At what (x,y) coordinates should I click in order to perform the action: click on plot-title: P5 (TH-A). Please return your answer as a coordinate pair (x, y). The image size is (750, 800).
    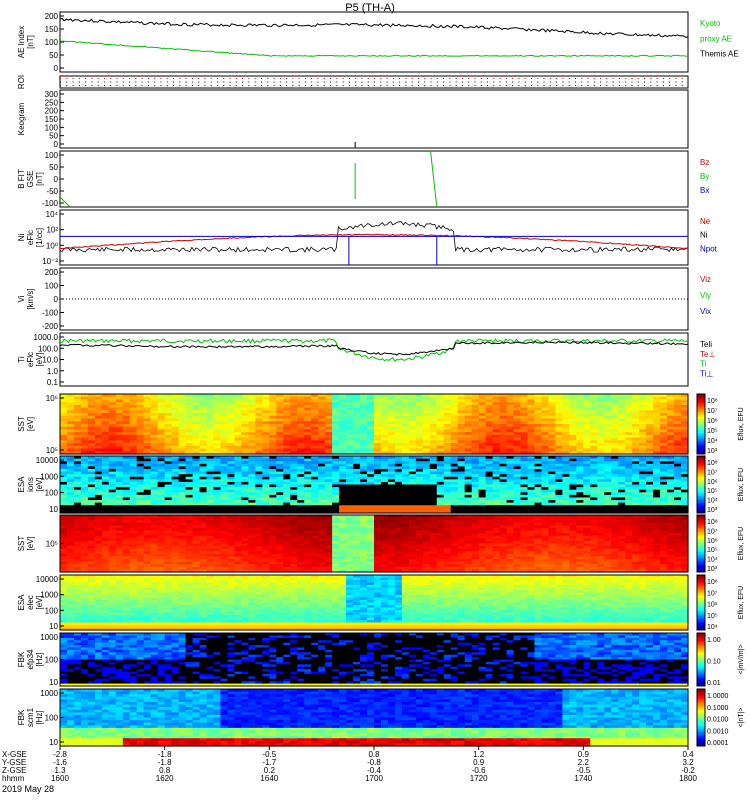
    Looking at the image, I should click on (370, 8).